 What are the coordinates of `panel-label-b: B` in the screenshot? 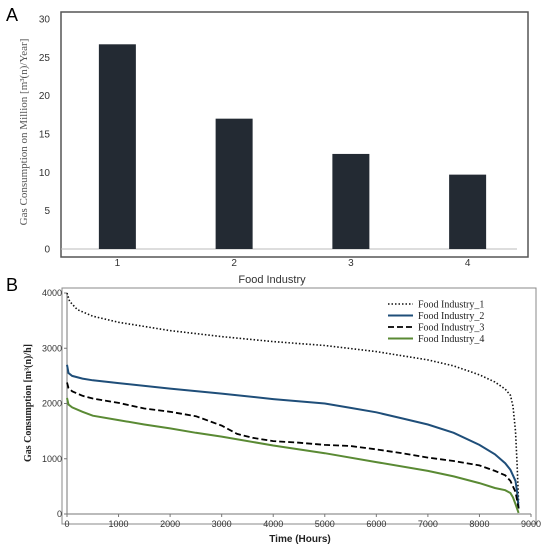 It's located at (12, 285).